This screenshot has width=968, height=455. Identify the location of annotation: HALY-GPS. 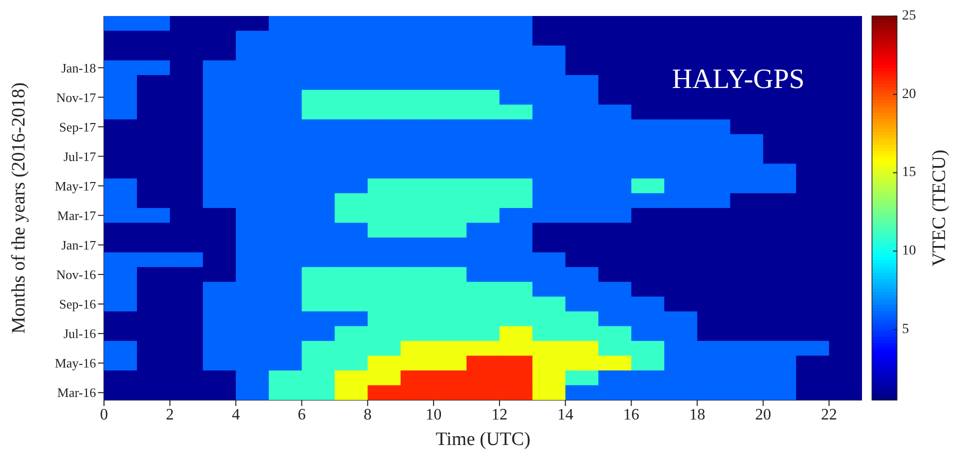
(738, 80).